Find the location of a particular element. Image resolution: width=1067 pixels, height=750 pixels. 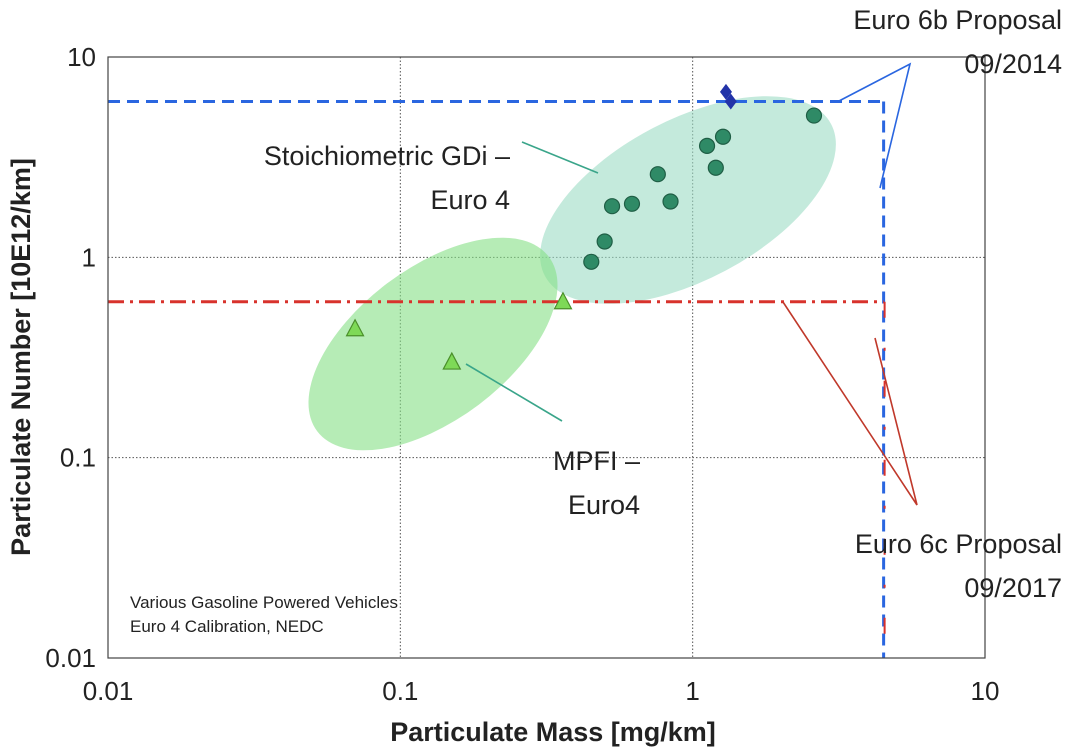

mpfi-label-line: Euro4 is located at coordinates (604, 505).